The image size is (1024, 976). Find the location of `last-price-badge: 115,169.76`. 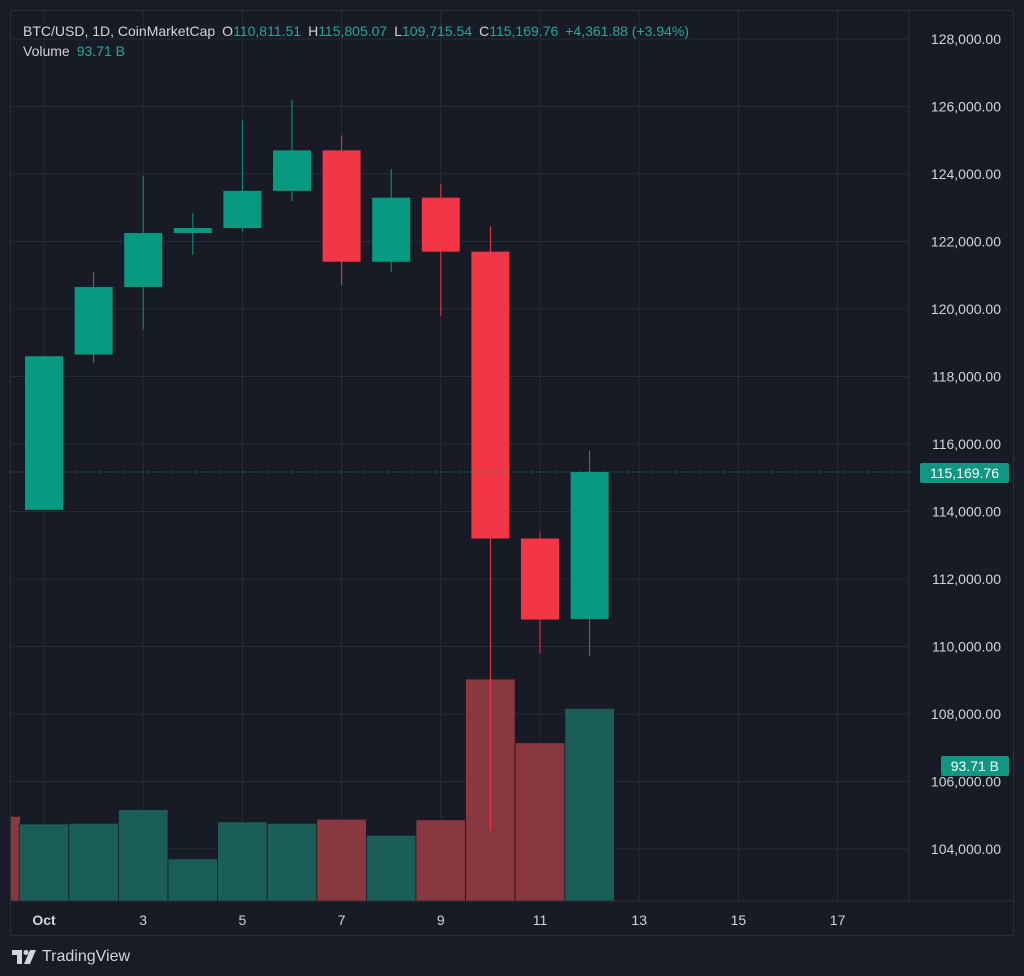

last-price-badge: 115,169.76 is located at coordinates (964, 473).